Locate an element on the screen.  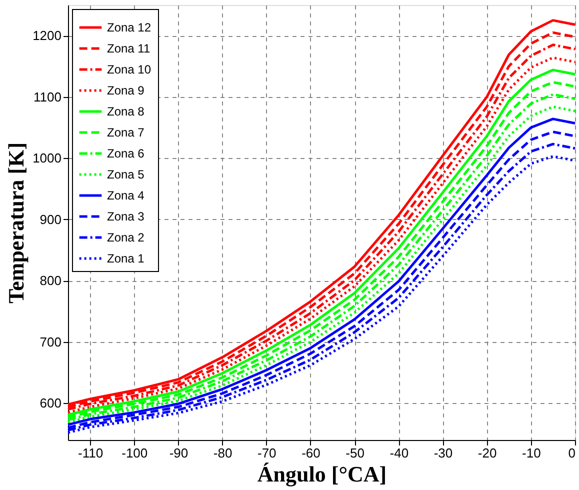
y-tick-label: 1200 is located at coordinates (47, 36).